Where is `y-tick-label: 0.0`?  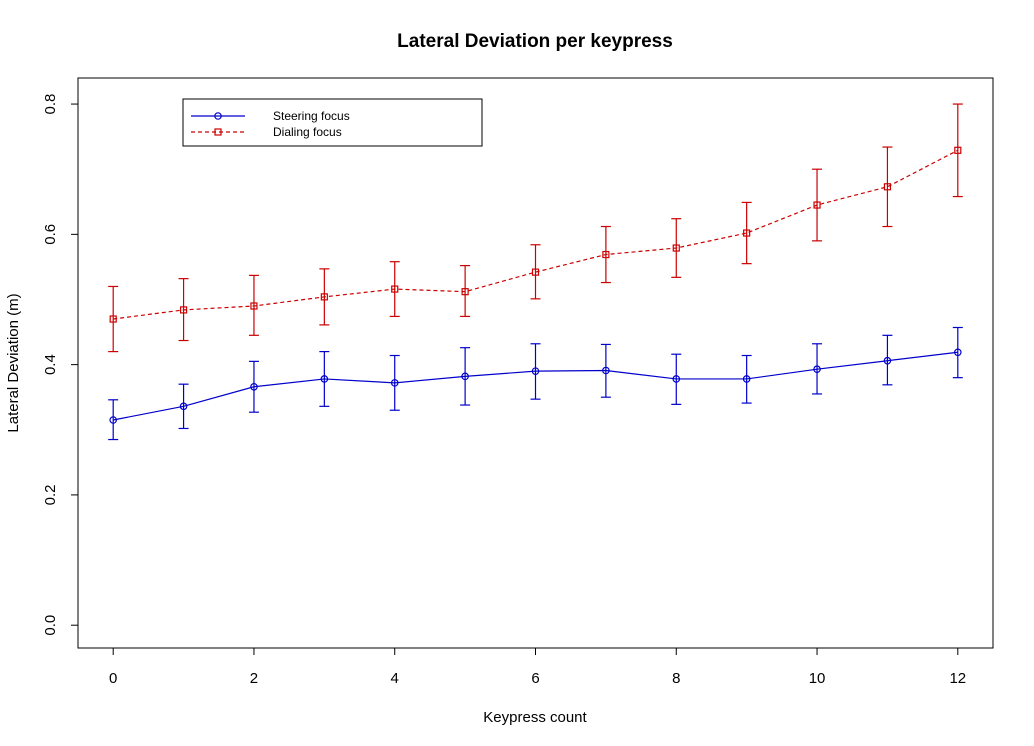 y-tick-label: 0.0 is located at coordinates (50, 625).